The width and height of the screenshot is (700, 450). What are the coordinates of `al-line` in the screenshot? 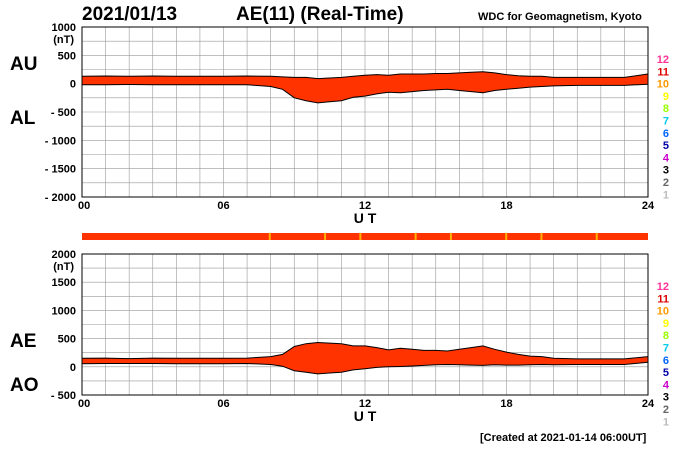 It's located at (365, 93).